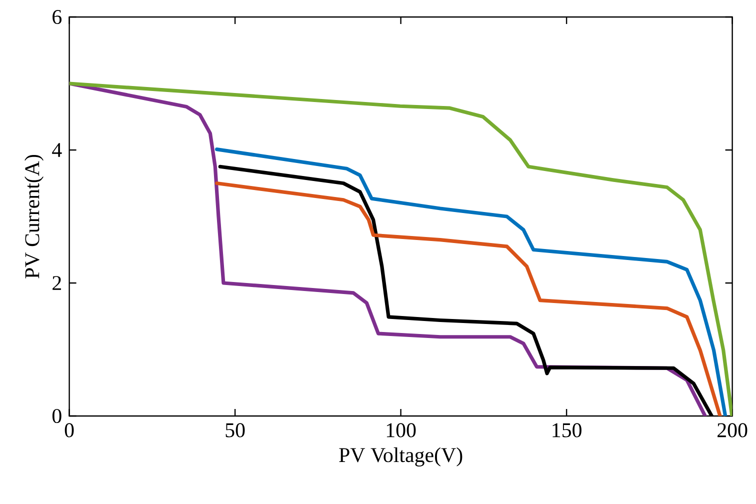 This screenshot has height=504, width=756. Describe the element at coordinates (56, 283) in the screenshot. I see `y-tick-label: 2` at that location.